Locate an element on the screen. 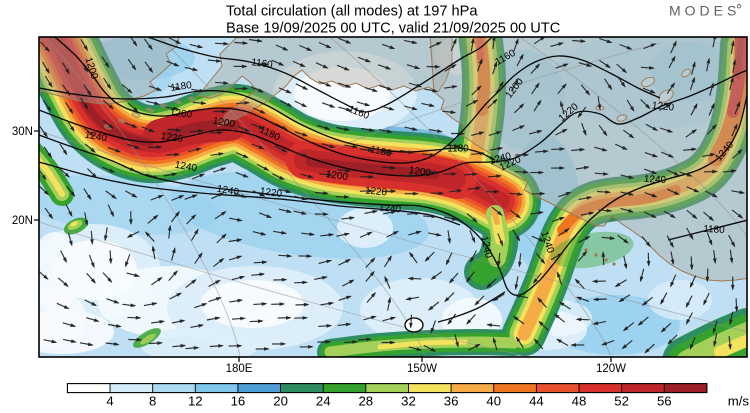 This screenshot has height=413, width=750. svg-text: 12 is located at coordinates (195, 401).